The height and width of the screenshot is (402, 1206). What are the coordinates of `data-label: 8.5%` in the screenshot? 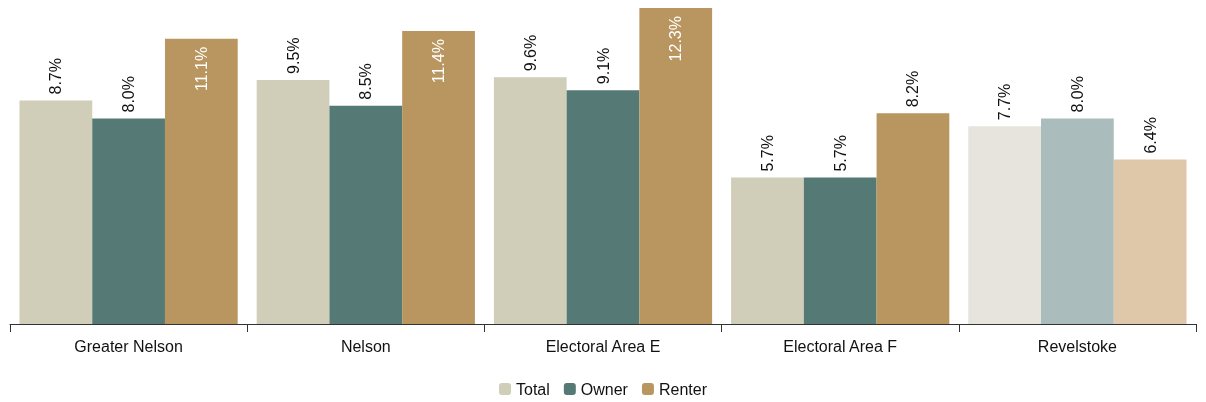 It's located at (366, 81).